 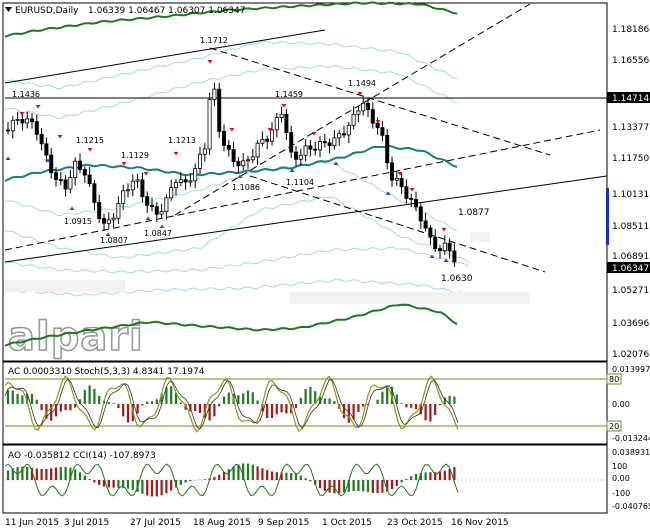 What do you see at coordinates (283, 523) in the screenshot?
I see `time-label: 9 Sep 2015` at bounding box center [283, 523].